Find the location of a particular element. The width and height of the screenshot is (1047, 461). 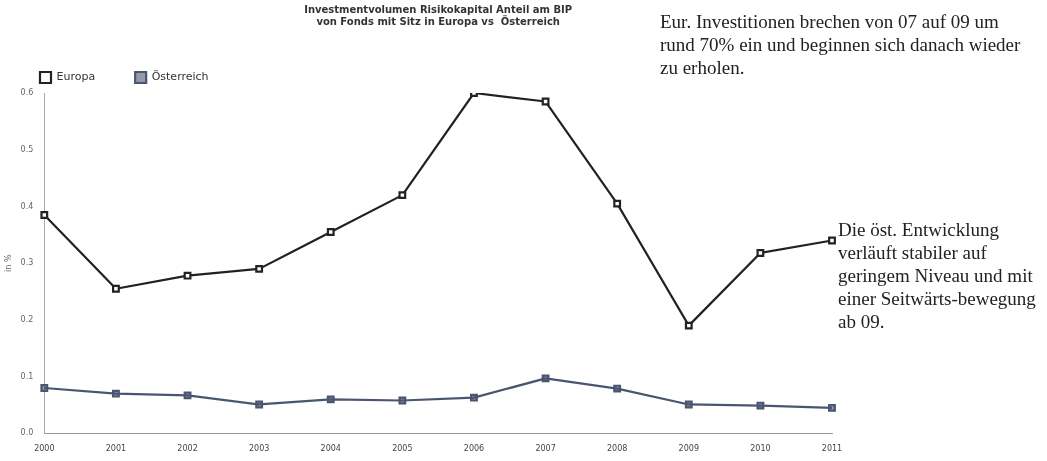

x-tick-label: 2004 is located at coordinates (330, 449).